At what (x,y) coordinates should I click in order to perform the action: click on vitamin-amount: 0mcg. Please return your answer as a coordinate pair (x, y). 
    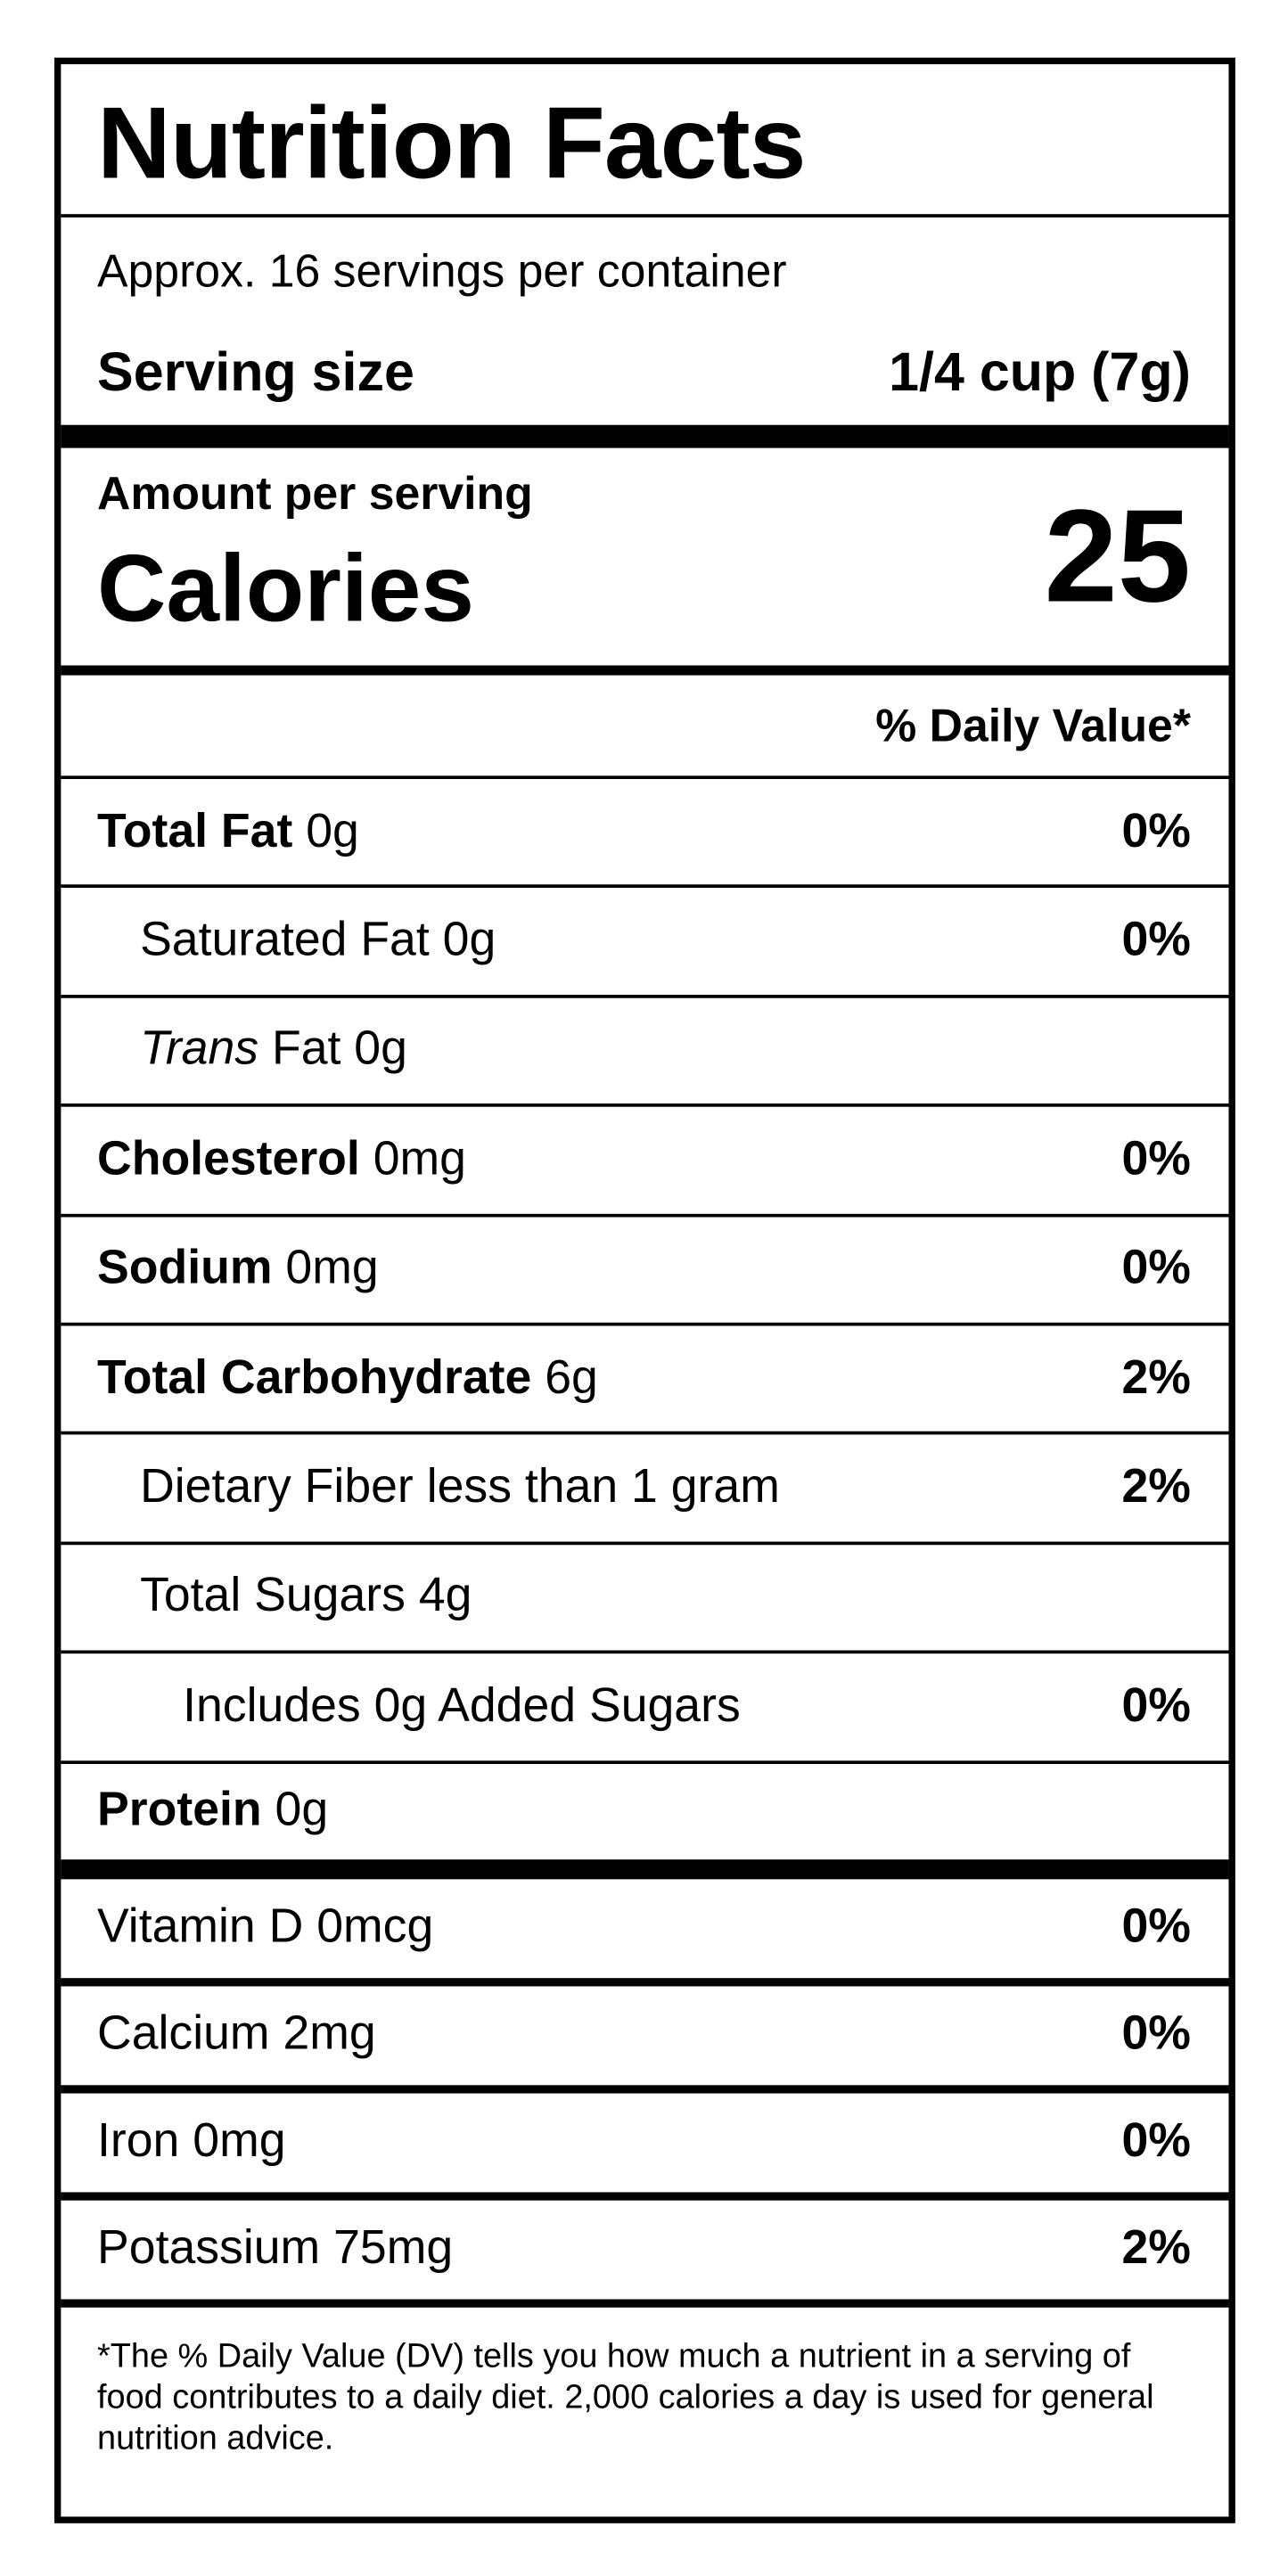
    Looking at the image, I should click on (375, 1927).